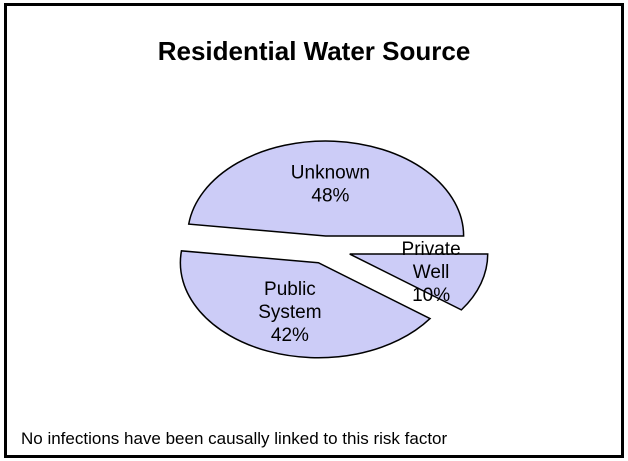  Describe the element at coordinates (431, 272) in the screenshot. I see `slice-label-private-well: Private Well 10%` at that location.